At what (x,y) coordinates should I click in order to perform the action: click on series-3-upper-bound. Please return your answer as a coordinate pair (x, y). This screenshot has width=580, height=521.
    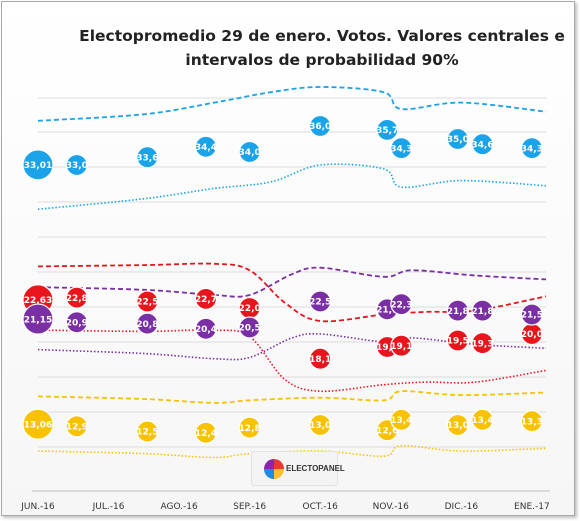
    Looking at the image, I should click on (292, 397).